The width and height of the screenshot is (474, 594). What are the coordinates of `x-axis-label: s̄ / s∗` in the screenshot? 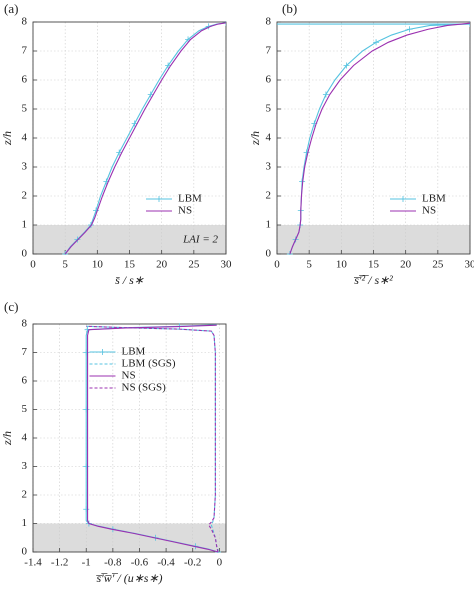 It's located at (129, 280).